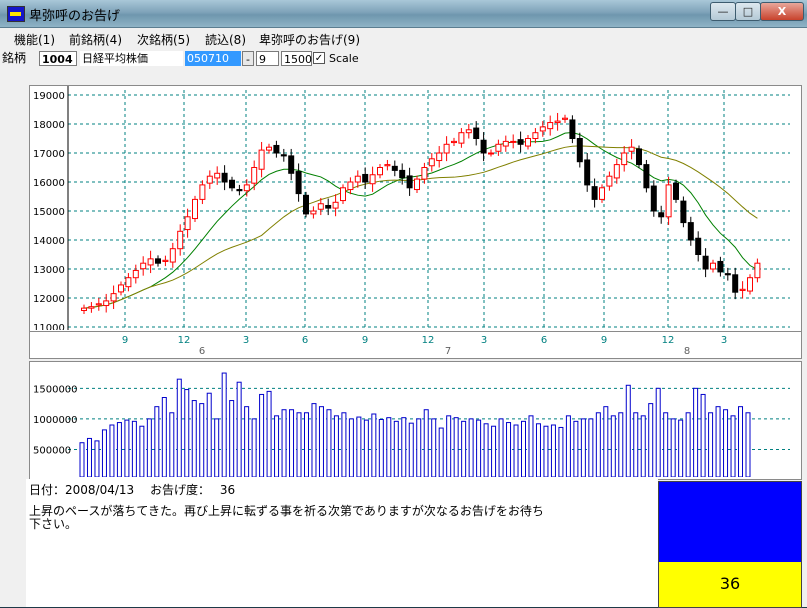  Describe the element at coordinates (668, 340) in the screenshot. I see `month-tick-label: 12` at that location.